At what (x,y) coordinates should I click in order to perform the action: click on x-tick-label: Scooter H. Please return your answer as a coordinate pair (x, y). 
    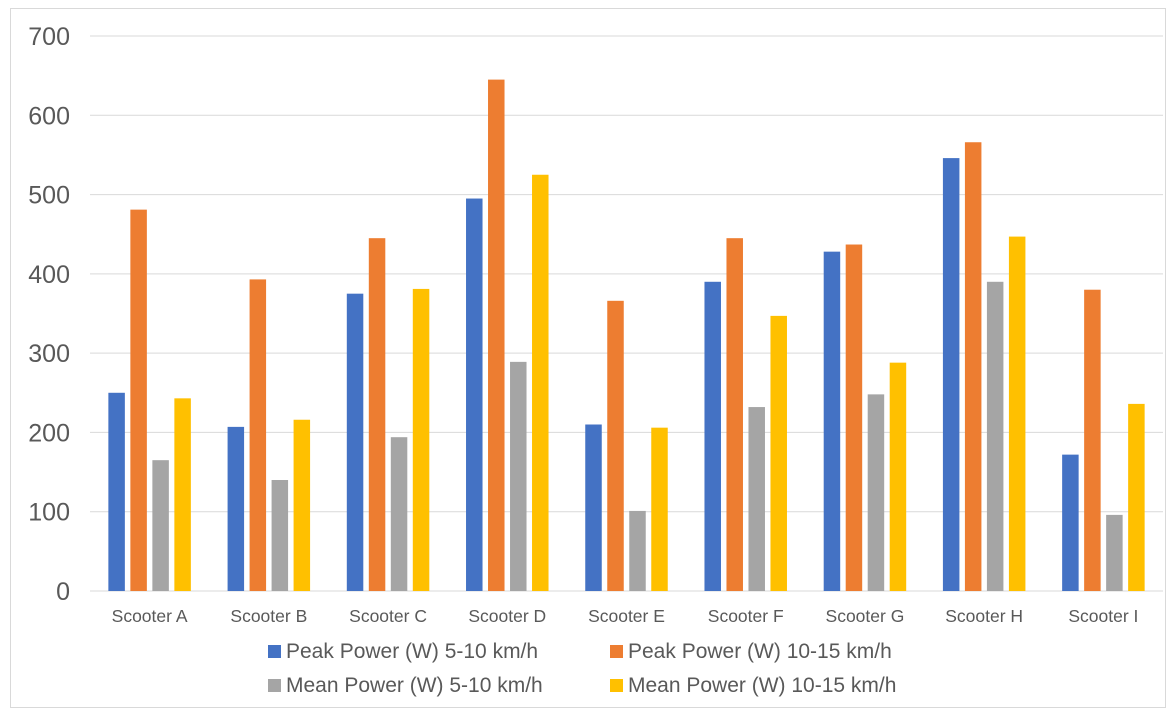
    Looking at the image, I should click on (984, 616).